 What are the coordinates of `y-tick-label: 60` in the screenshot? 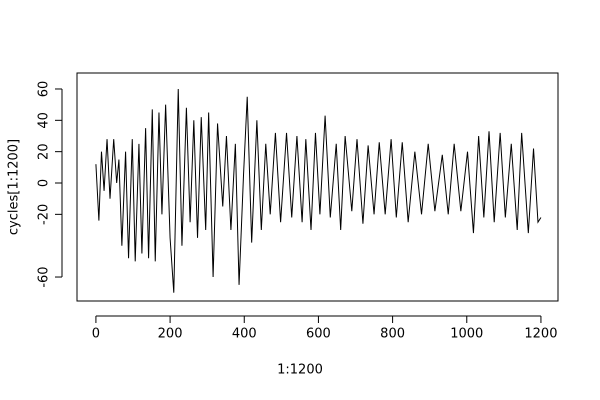 It's located at (44, 89).